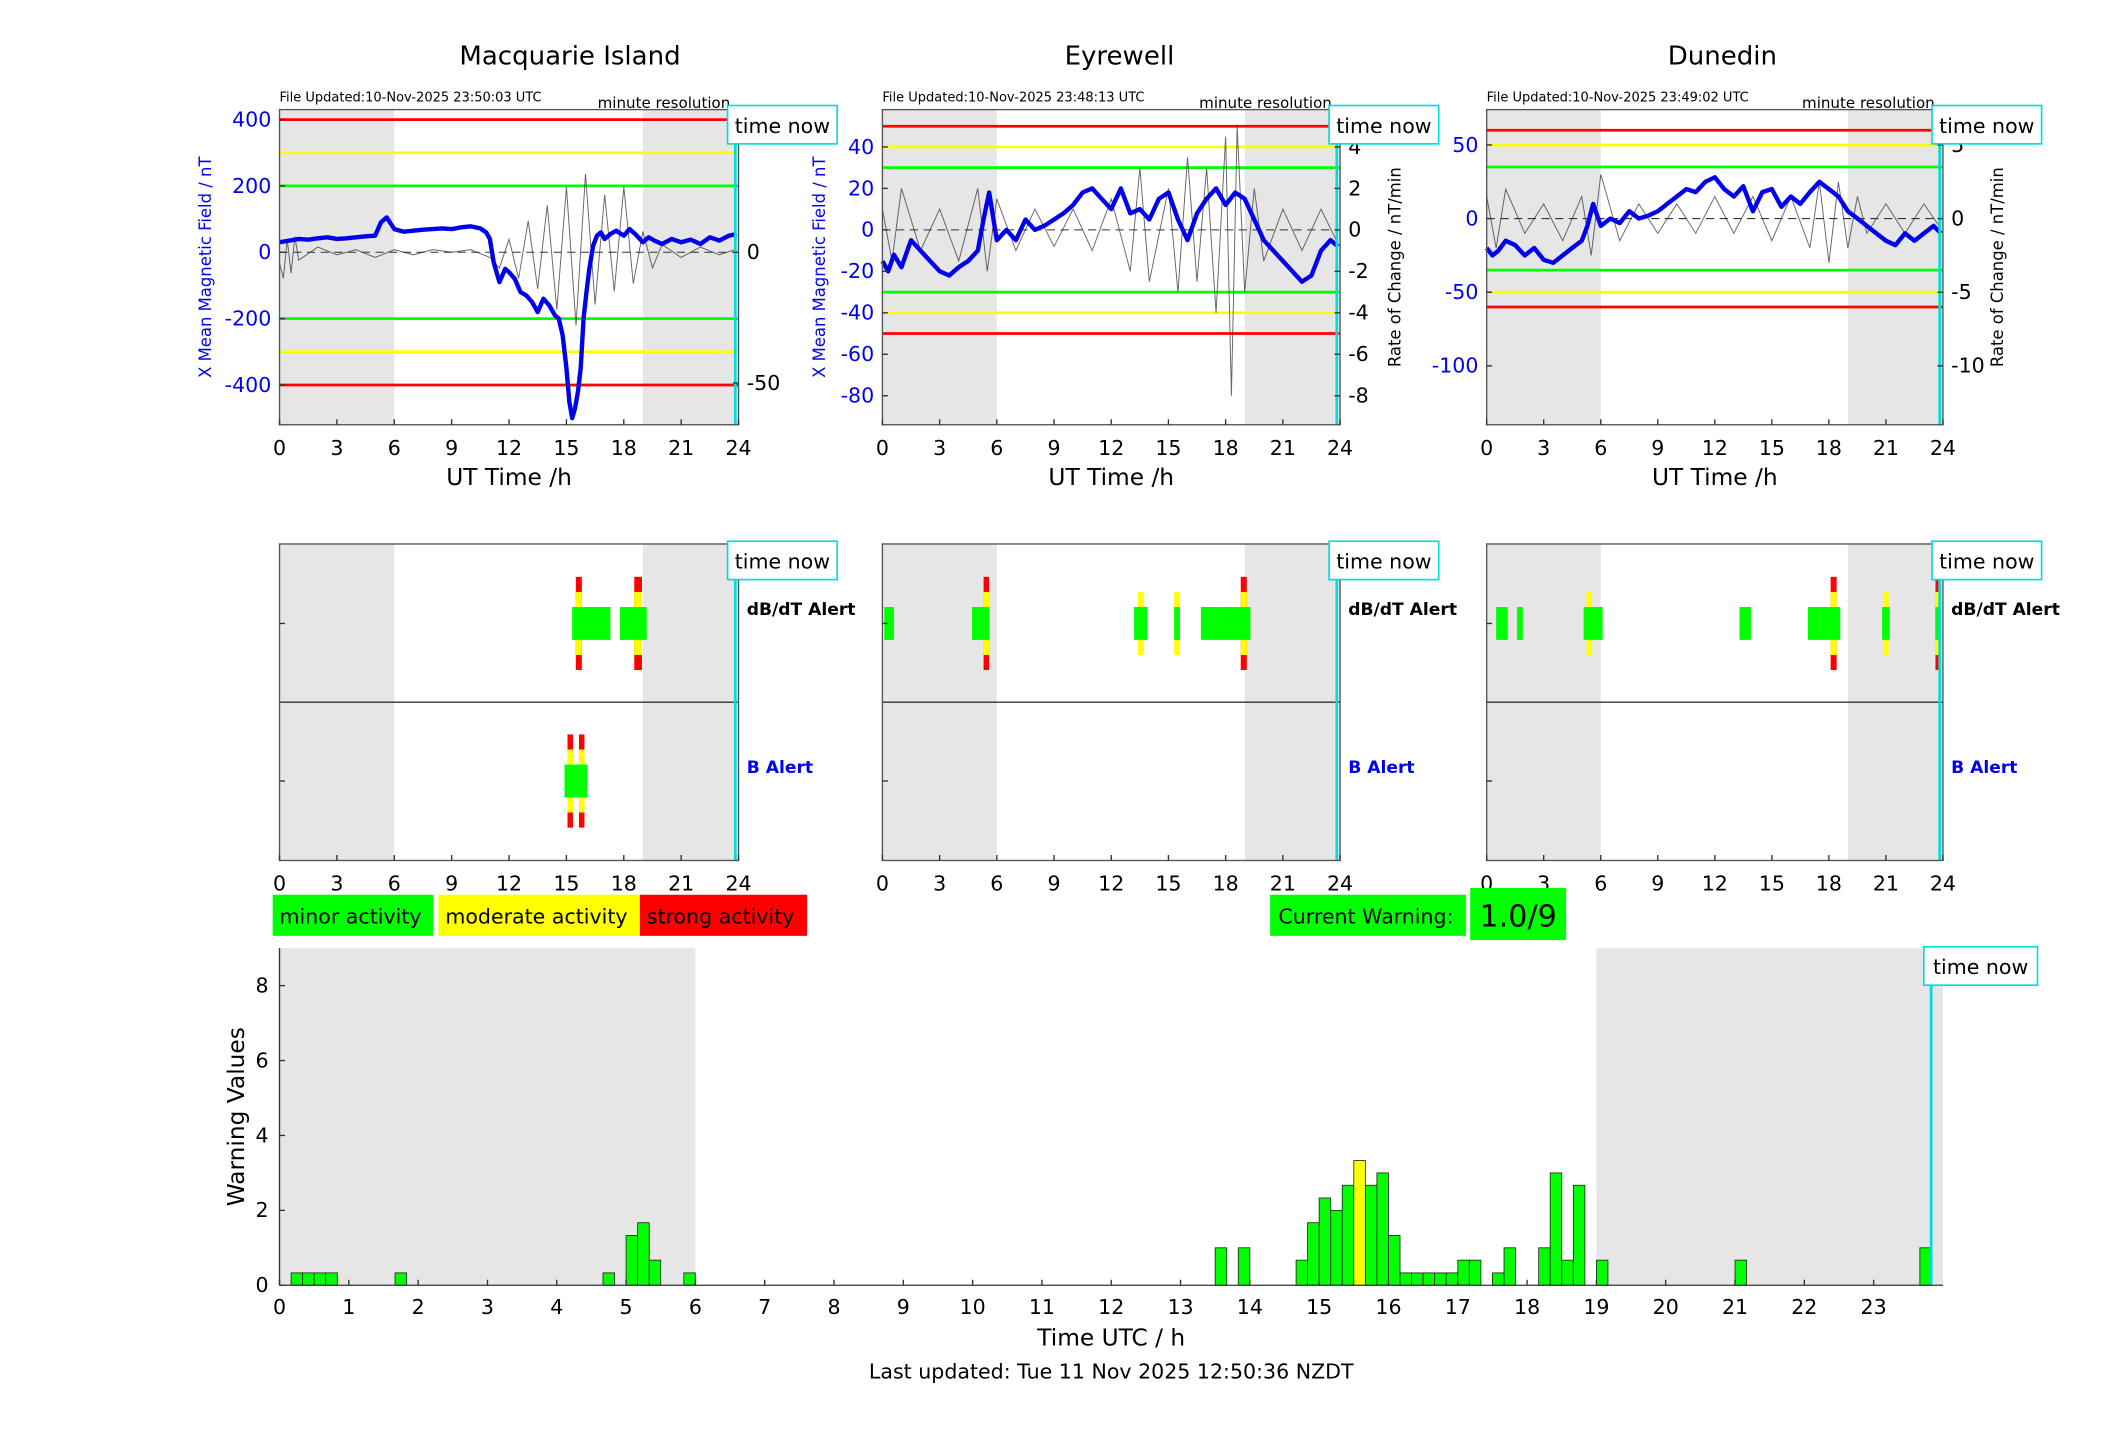  Describe the element at coordinates (1804, 1307) in the screenshot. I see `x-tick-label: 22` at that location.